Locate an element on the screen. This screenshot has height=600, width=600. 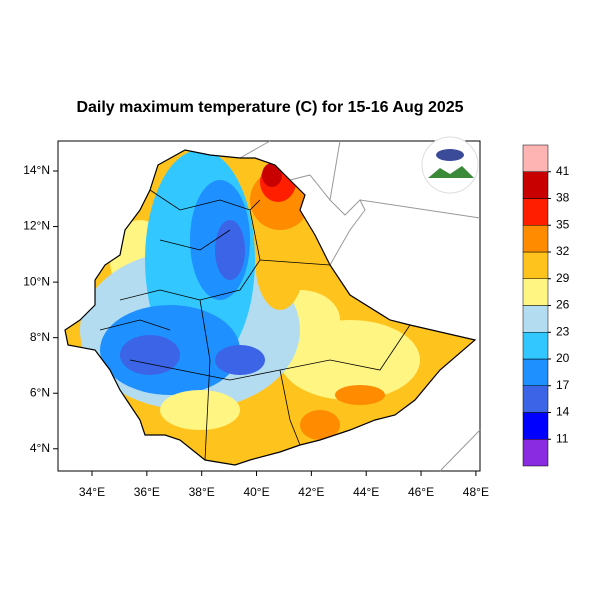
x-tick-label: 46°E is located at coordinates (421, 492).